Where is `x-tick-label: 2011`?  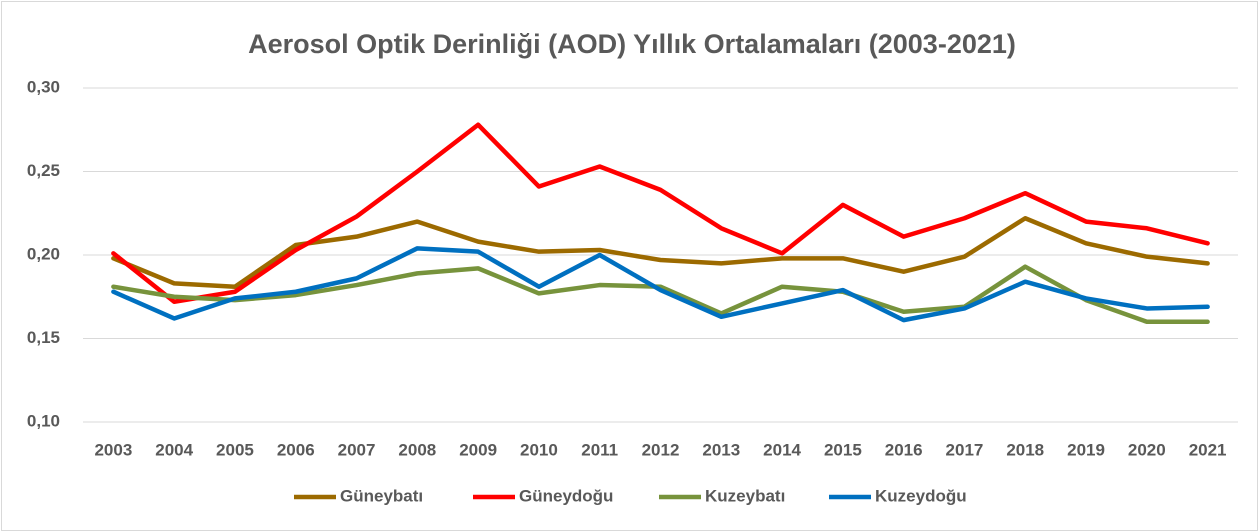
x-tick-label: 2011 is located at coordinates (599, 449).